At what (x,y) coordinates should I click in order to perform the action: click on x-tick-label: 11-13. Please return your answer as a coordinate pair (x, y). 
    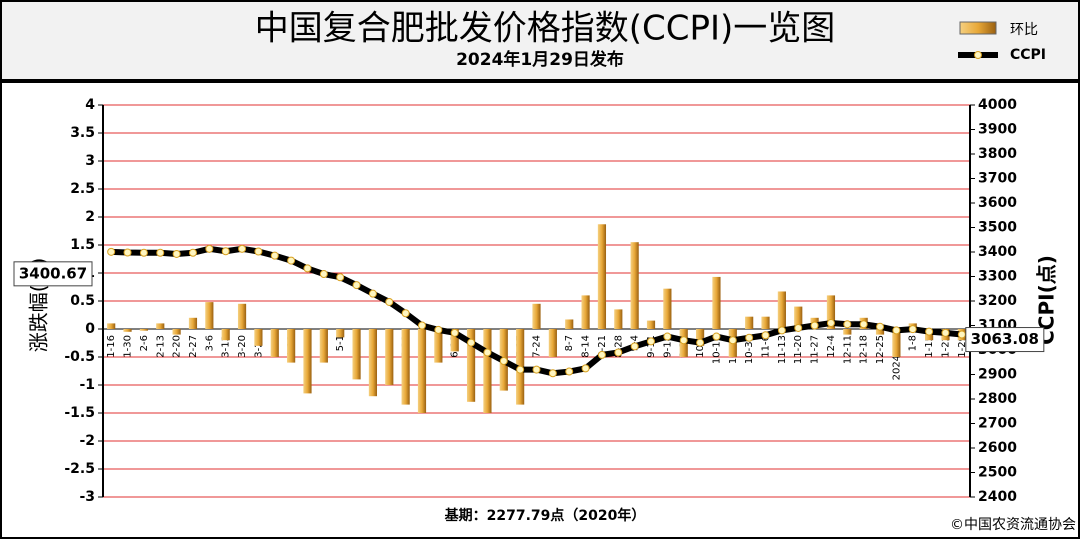
    Looking at the image, I should click on (782, 349).